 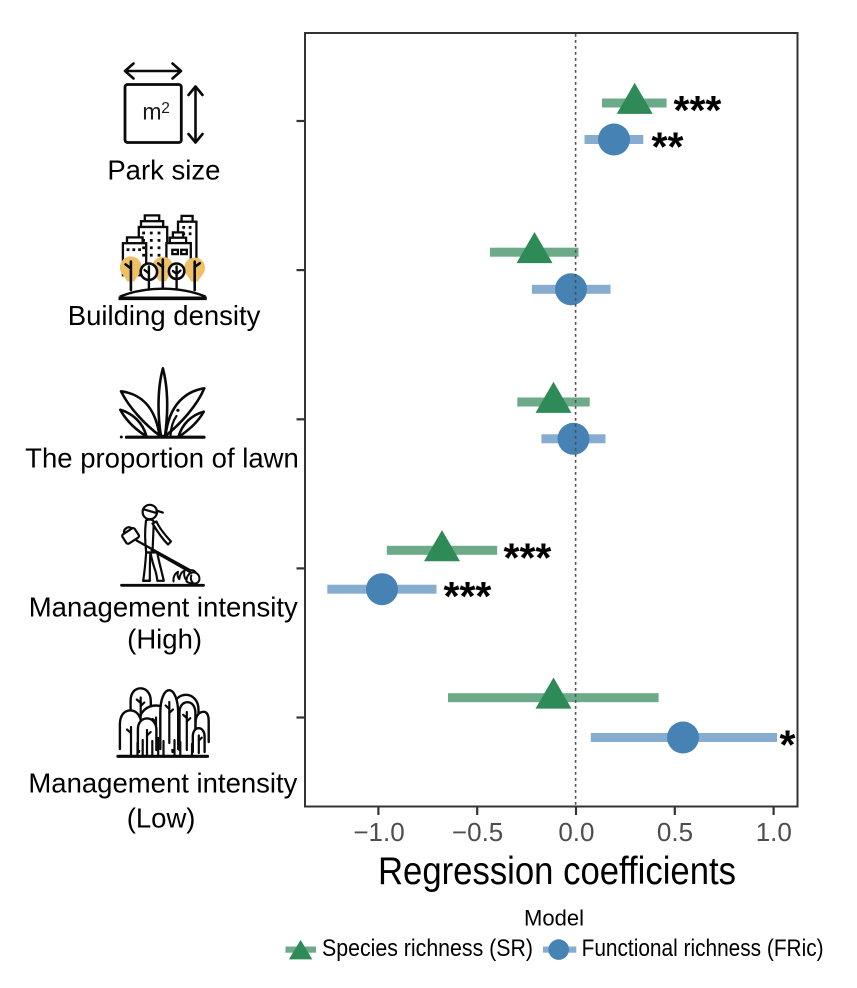 What do you see at coordinates (477, 832) in the screenshot?
I see `svg-text: −0.5` at bounding box center [477, 832].